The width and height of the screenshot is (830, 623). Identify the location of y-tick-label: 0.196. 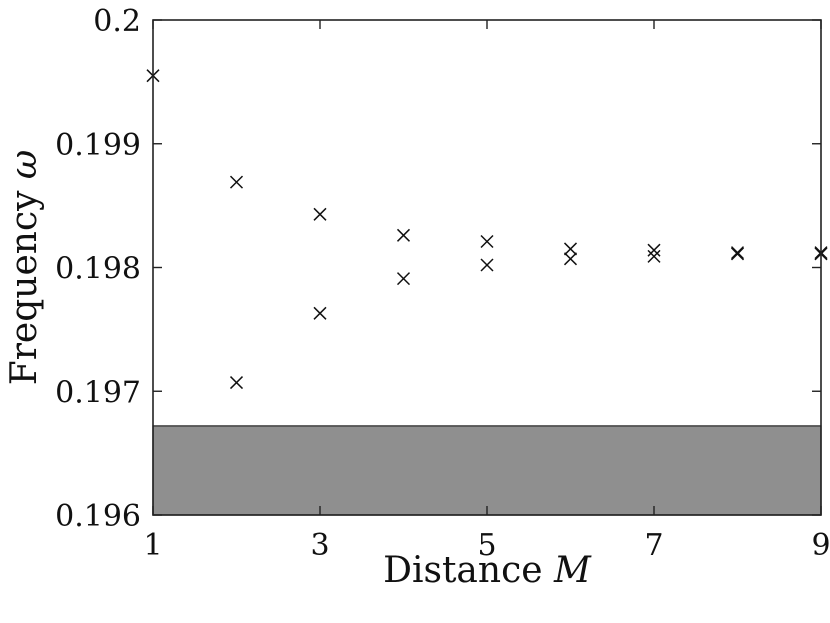
(98, 516).